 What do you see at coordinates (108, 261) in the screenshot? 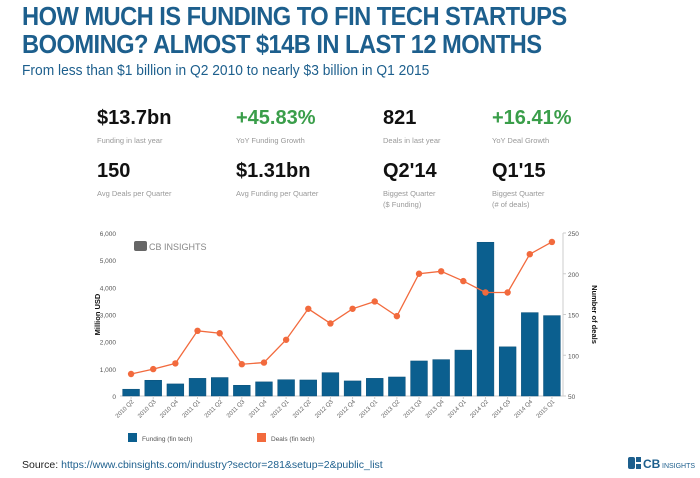
I see `y-tick-label: 5,000` at bounding box center [108, 261].